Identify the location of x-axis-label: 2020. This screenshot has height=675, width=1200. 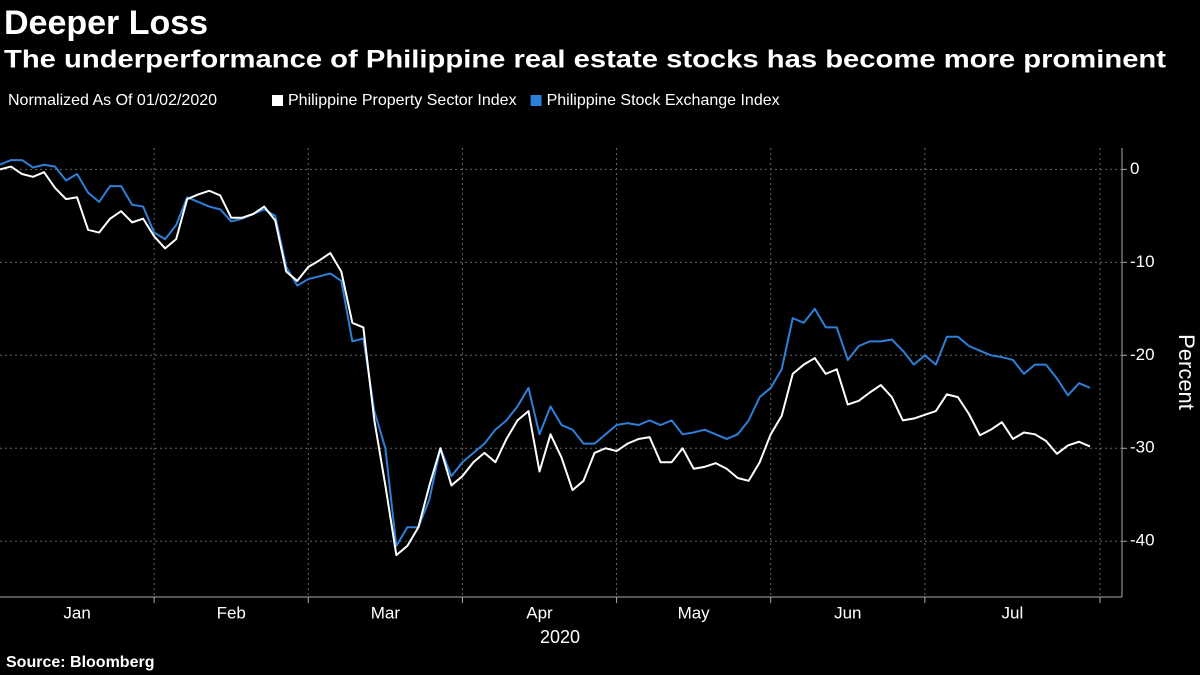
(560, 637).